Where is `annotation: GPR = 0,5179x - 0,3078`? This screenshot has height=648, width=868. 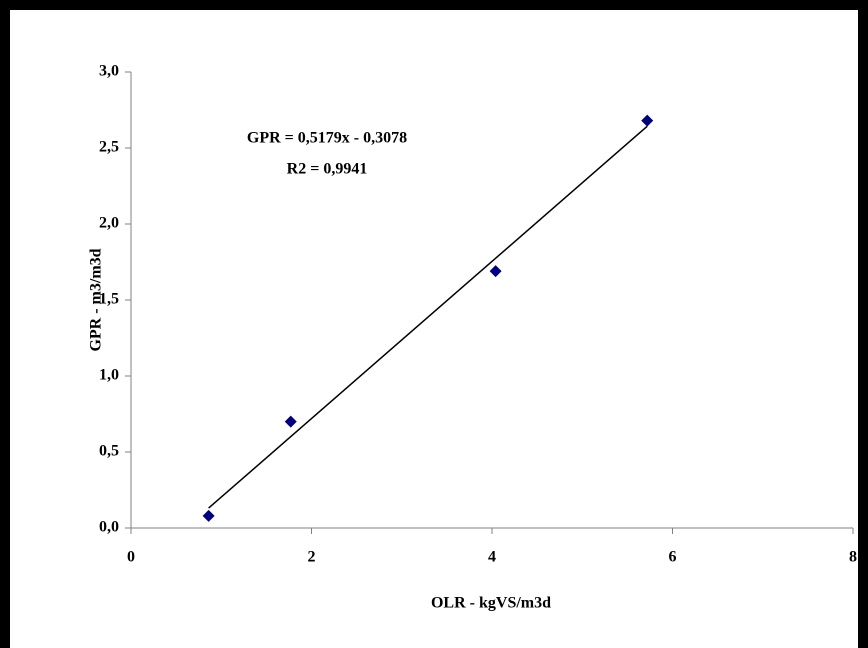
annotation: GPR = 0,5179x - 0,3078 is located at coordinates (327, 138).